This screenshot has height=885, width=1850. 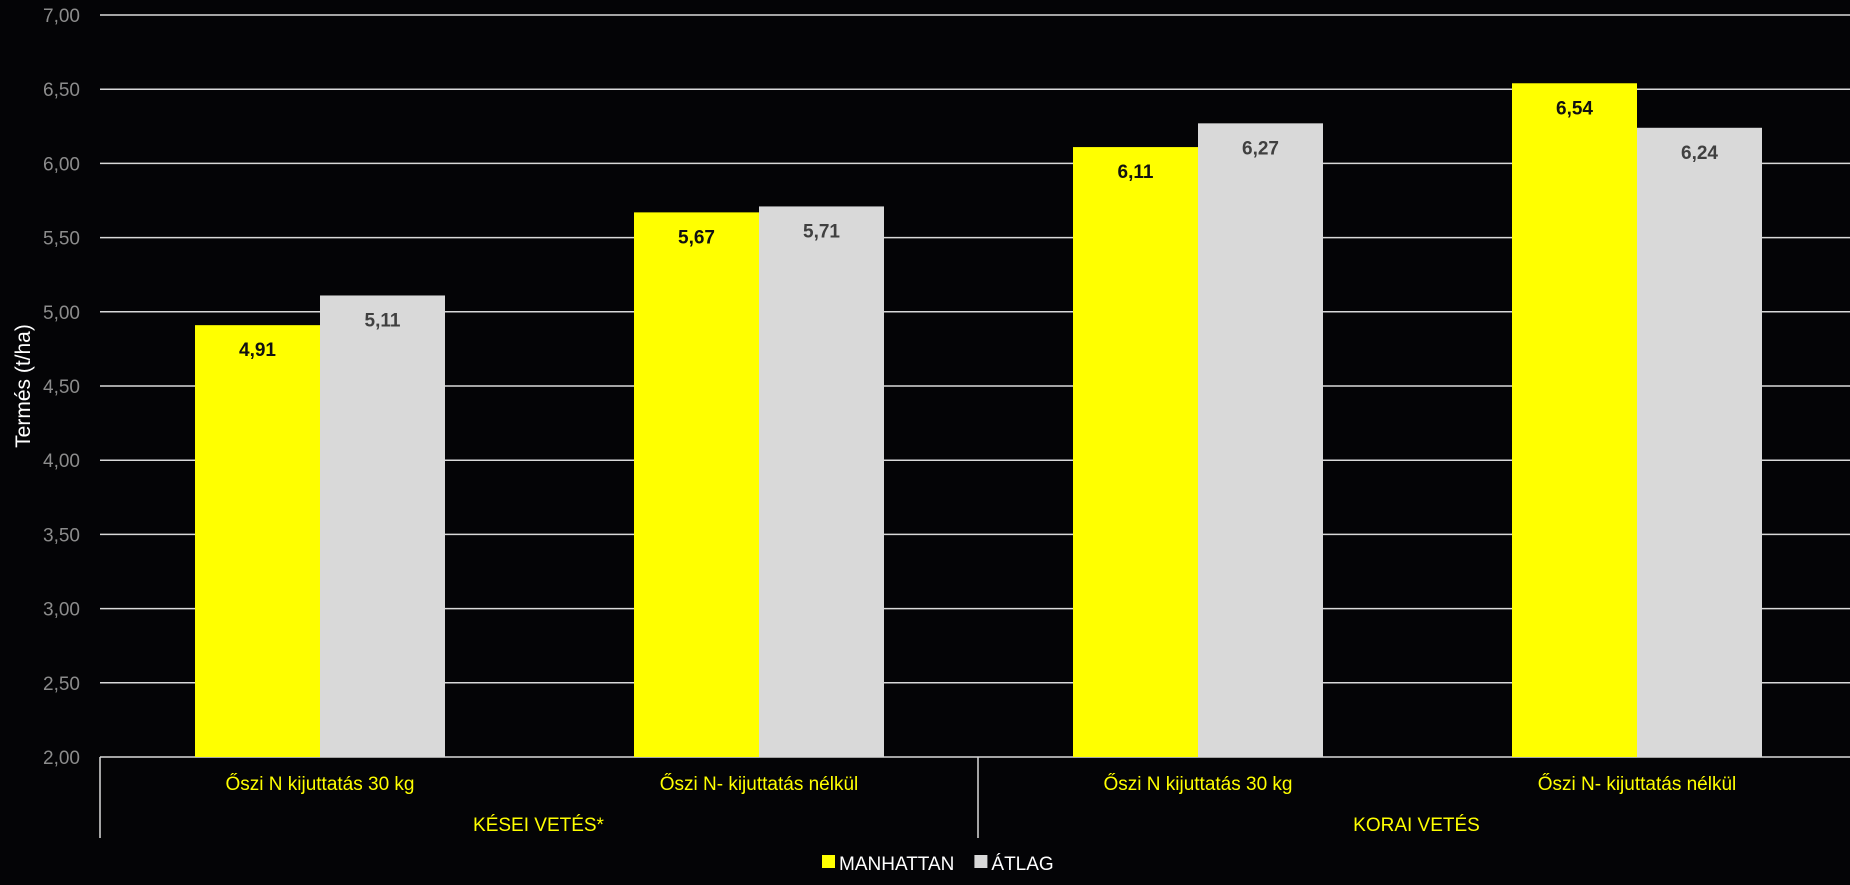 I want to click on y-tick-label: 3,50, so click(x=61, y=535).